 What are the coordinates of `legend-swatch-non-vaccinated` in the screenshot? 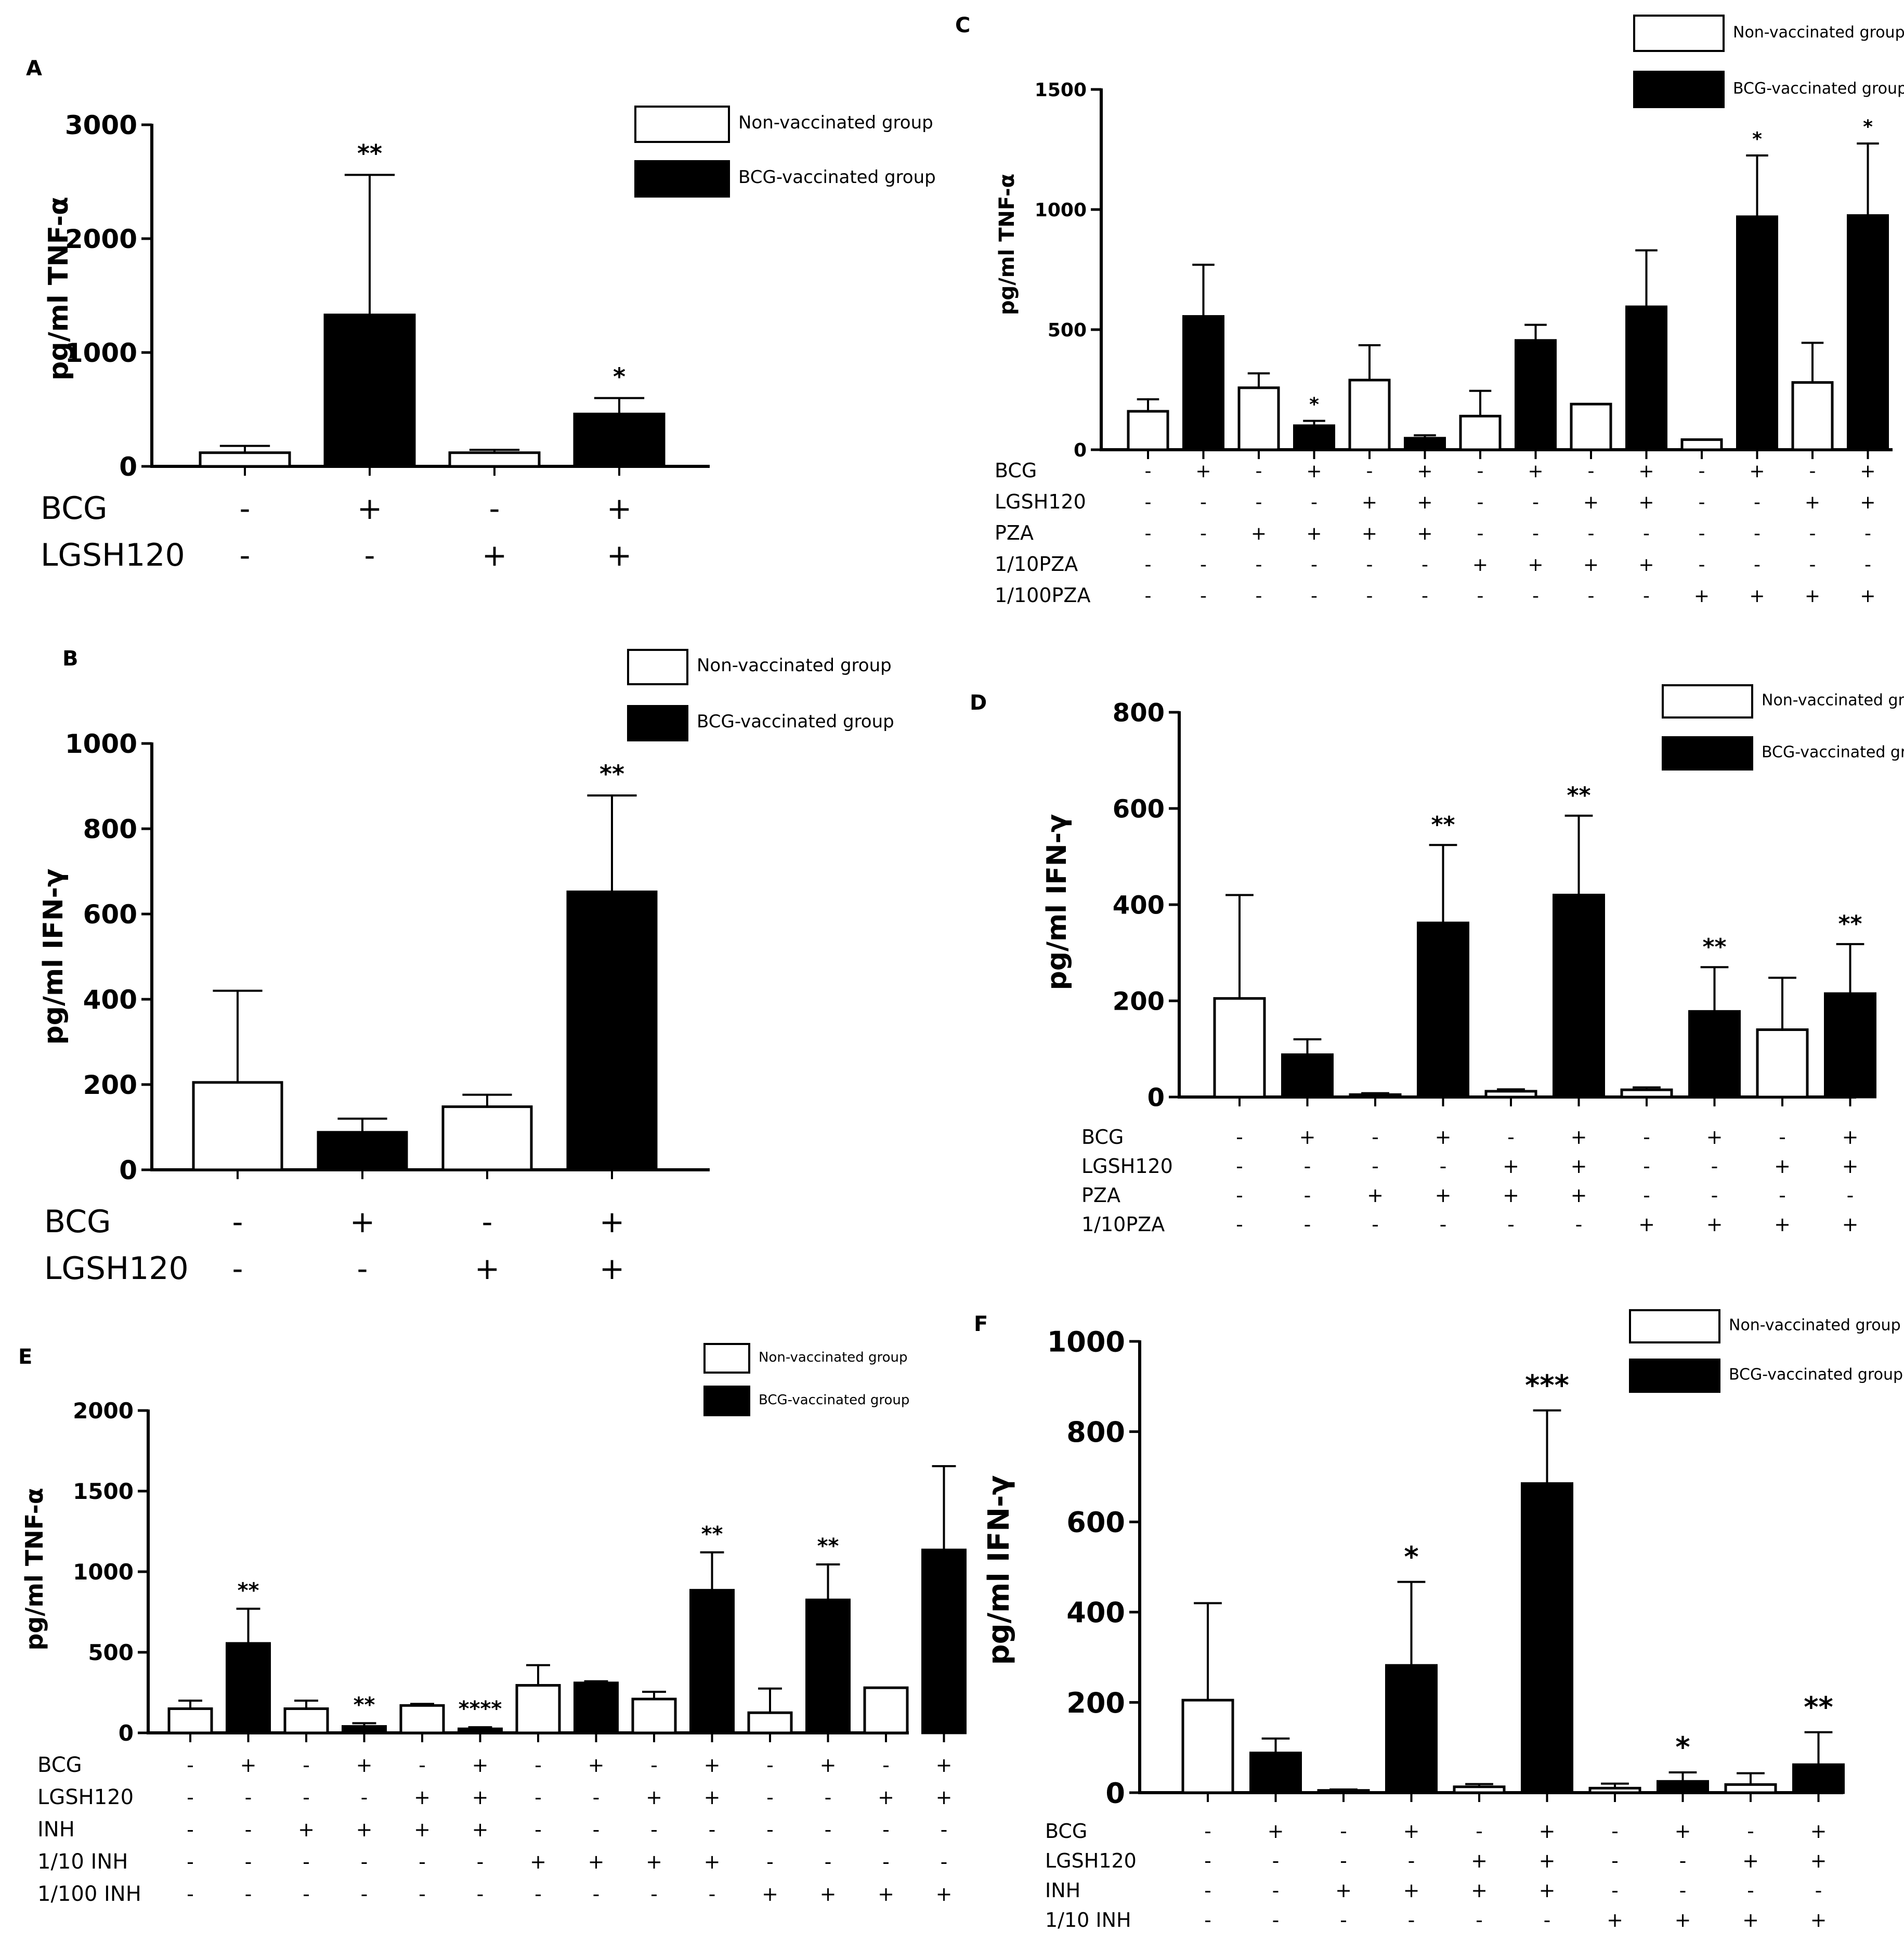 It's located at (1679, 33).